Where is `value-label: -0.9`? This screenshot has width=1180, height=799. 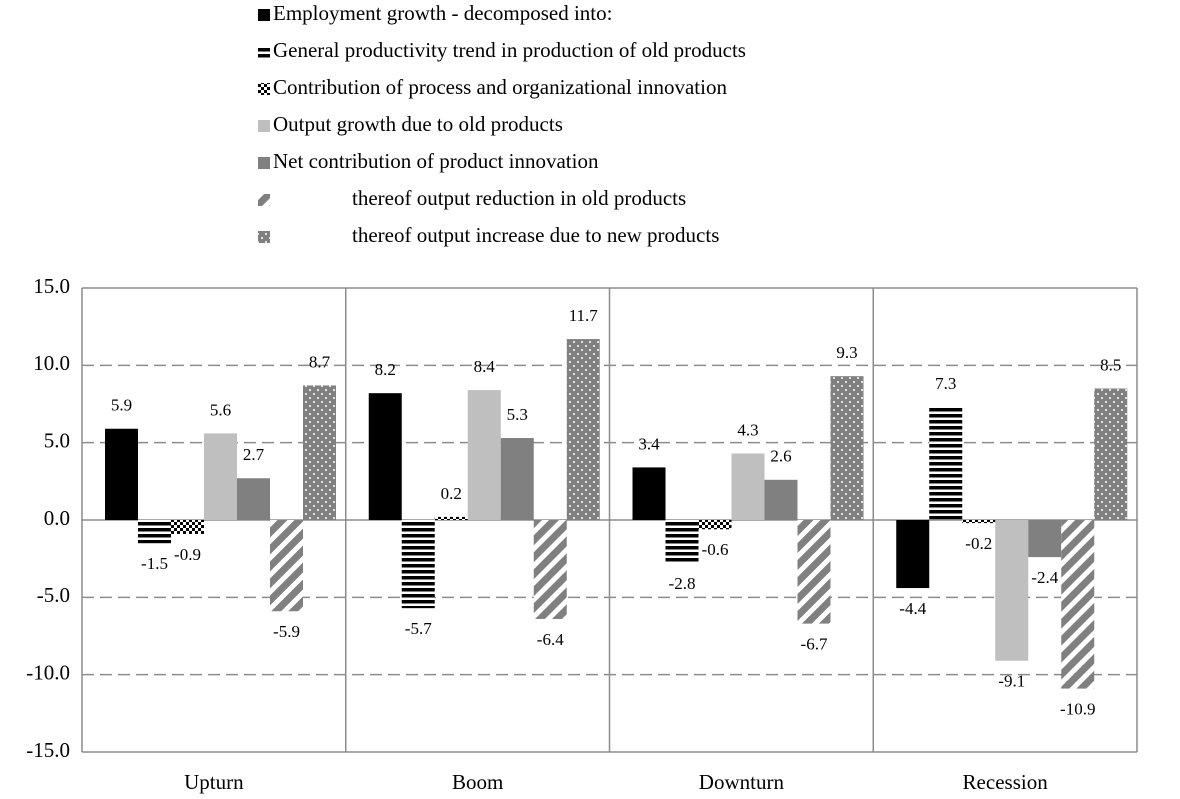
value-label: -0.9 is located at coordinates (187, 554).